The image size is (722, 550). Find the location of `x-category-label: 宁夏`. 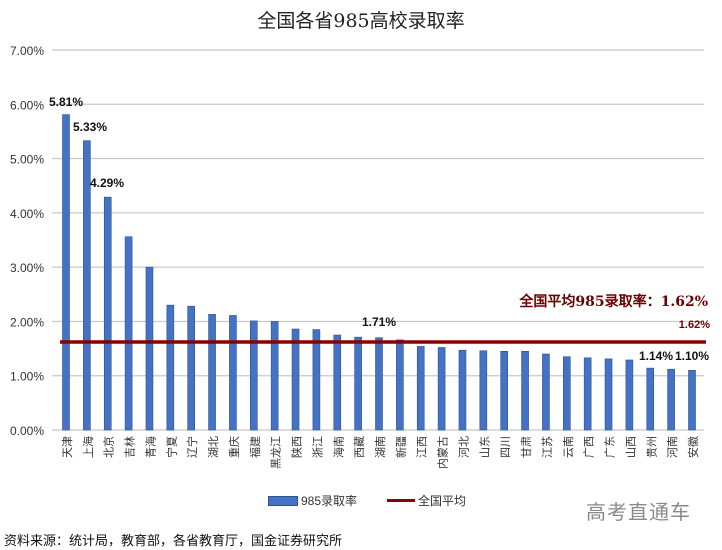

x-category-label: 宁夏 is located at coordinates (171, 447).